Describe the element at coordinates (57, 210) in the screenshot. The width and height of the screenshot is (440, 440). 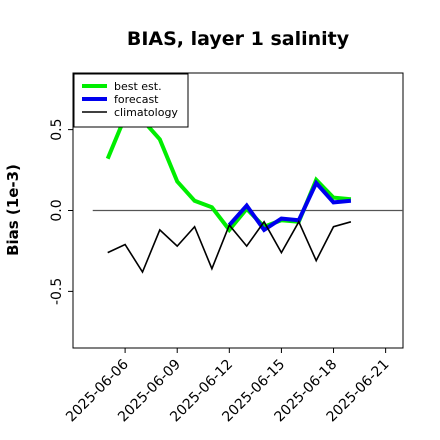
I see `y-tick-label: 0.0` at that location.